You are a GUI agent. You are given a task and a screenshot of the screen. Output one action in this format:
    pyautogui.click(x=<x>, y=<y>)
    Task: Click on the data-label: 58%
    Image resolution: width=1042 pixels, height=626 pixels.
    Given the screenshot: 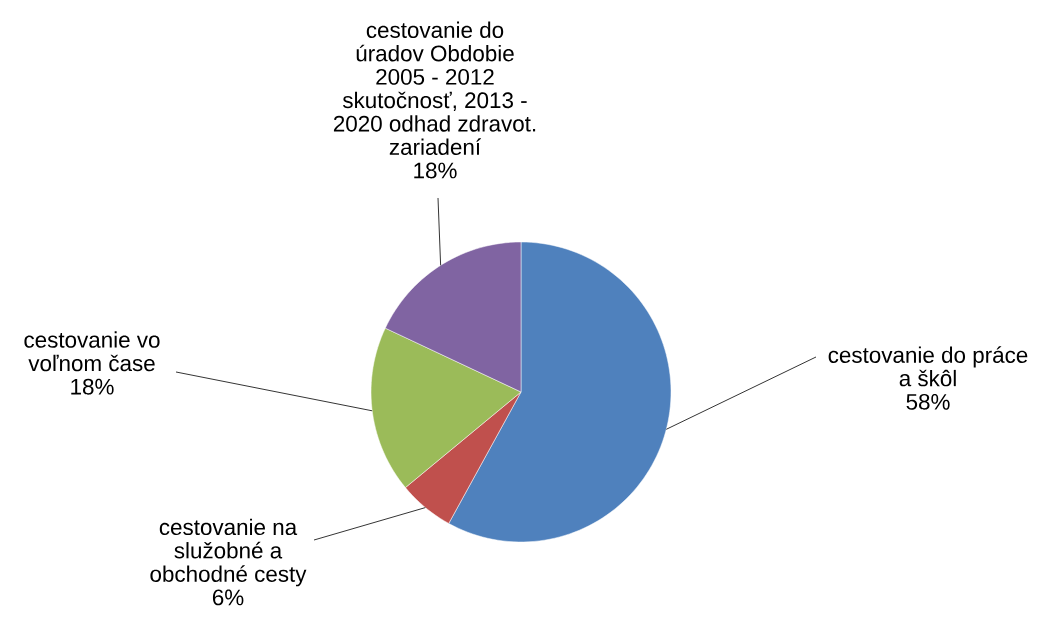 What is the action you would take?
    pyautogui.click(x=928, y=401)
    